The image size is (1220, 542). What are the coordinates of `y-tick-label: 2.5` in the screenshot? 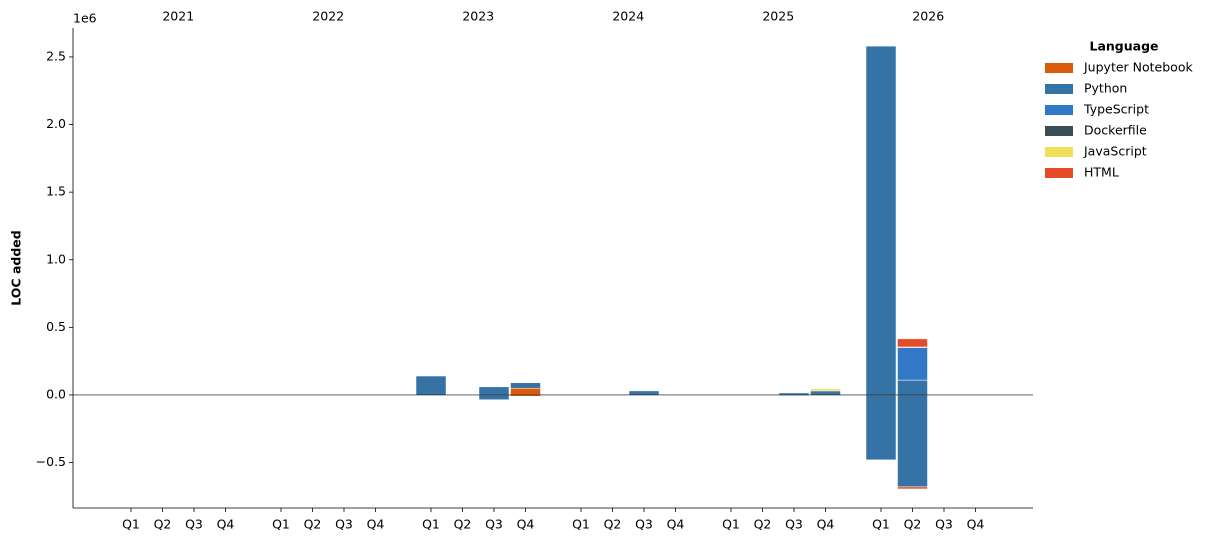 It's located at (56, 55).